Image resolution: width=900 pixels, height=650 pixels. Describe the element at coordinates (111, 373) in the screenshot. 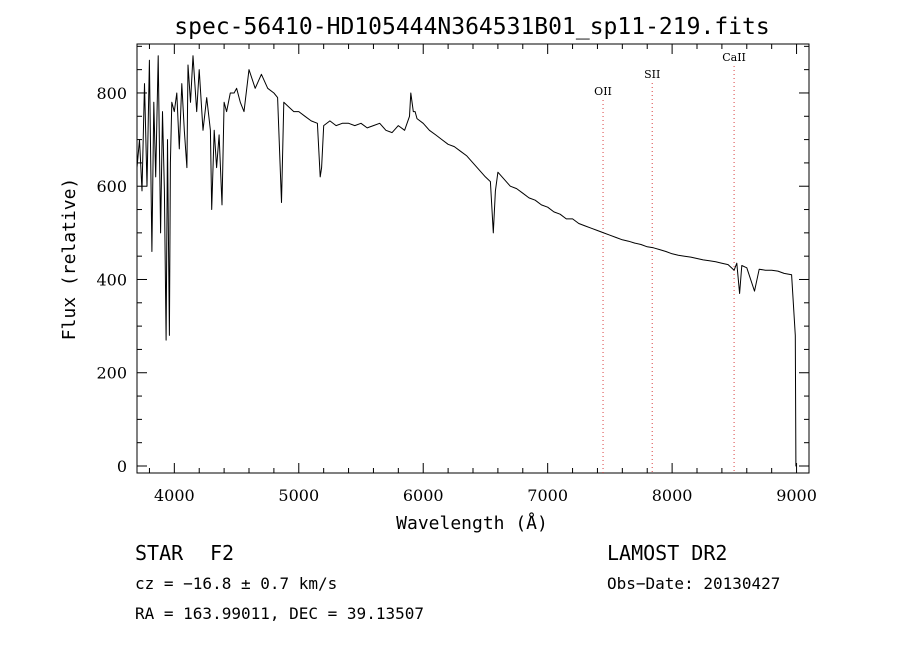

I see `y-tick-label: 200` at that location.